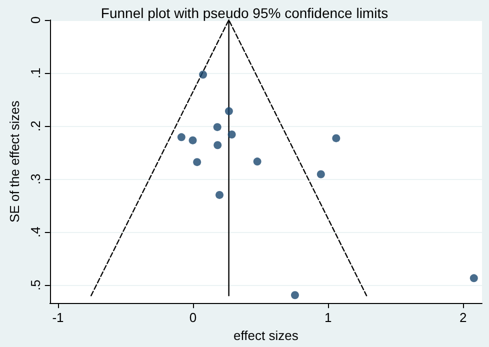 The width and height of the screenshot is (489, 347). I want to click on y-axis-title: SE of the effect sizes, so click(14, 161).